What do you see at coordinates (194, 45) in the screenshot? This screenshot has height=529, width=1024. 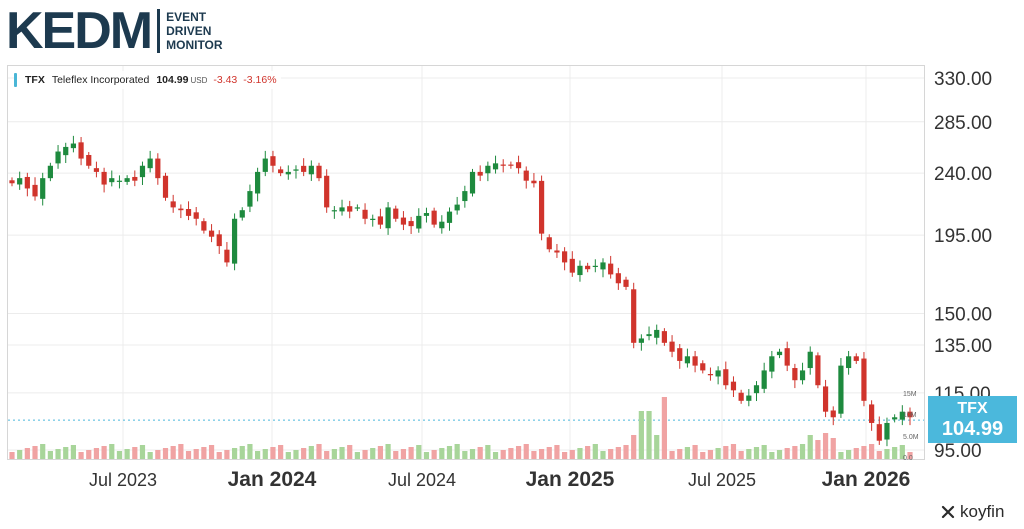 I see `logo-tagline-line3: MONITOR` at bounding box center [194, 45].